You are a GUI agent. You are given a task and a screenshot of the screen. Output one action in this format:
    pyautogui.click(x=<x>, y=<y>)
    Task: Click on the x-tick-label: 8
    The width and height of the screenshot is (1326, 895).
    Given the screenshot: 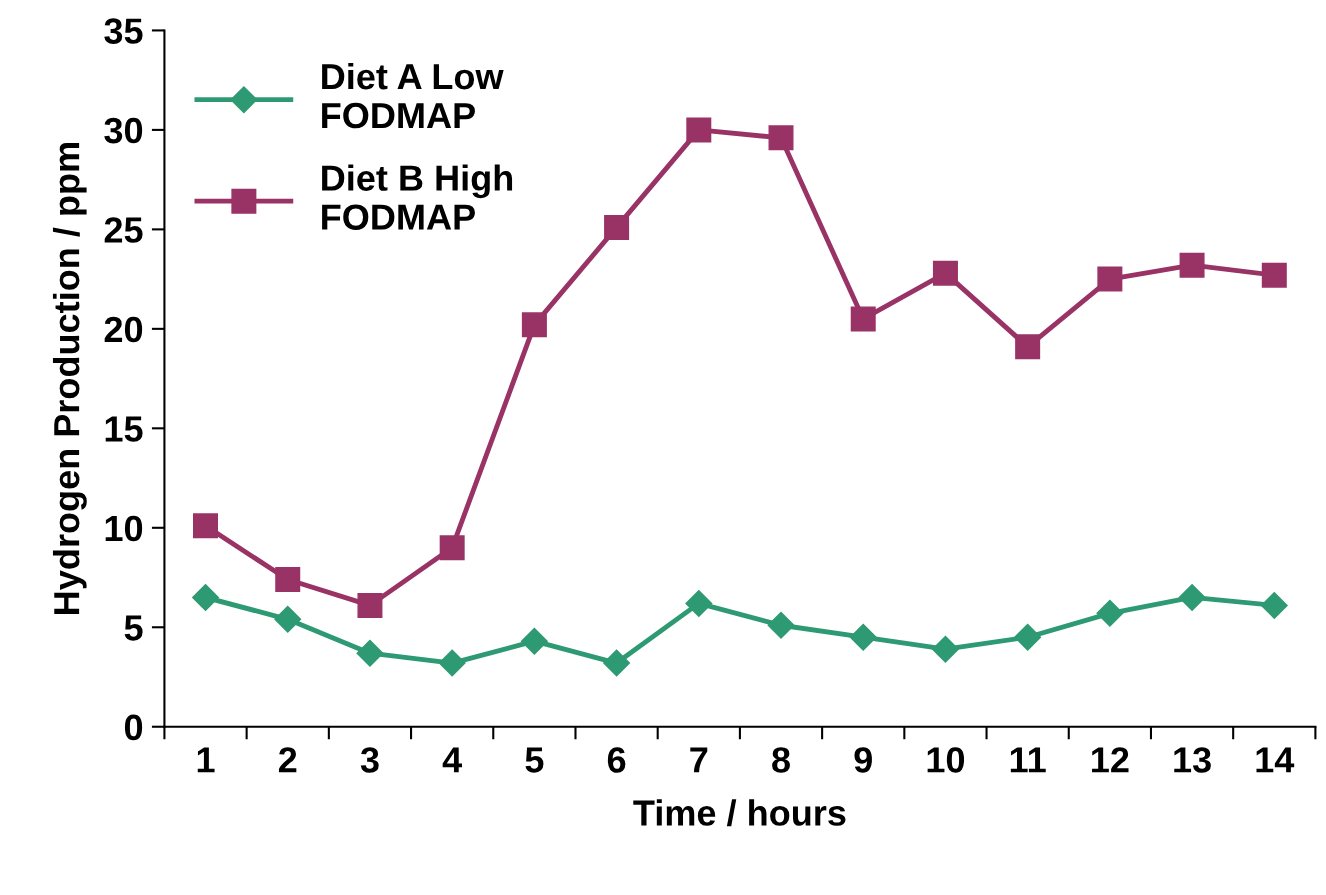 What is the action you would take?
    pyautogui.click(x=781, y=760)
    